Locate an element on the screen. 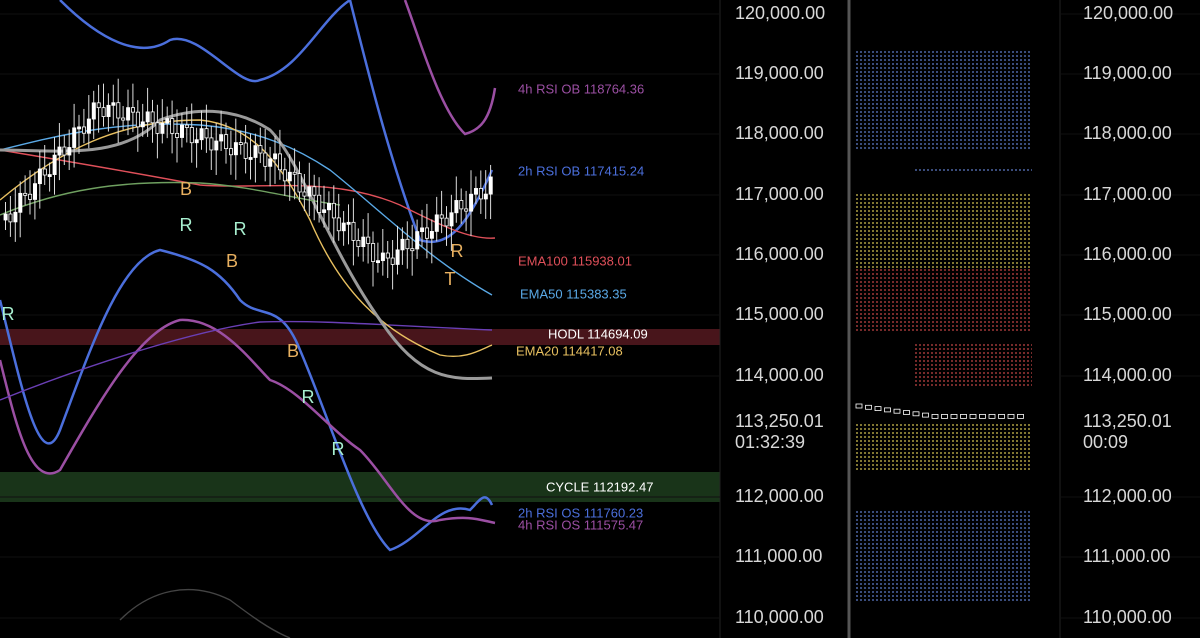  indicator-label: 2h RSI OS 111760.23 is located at coordinates (580, 512).